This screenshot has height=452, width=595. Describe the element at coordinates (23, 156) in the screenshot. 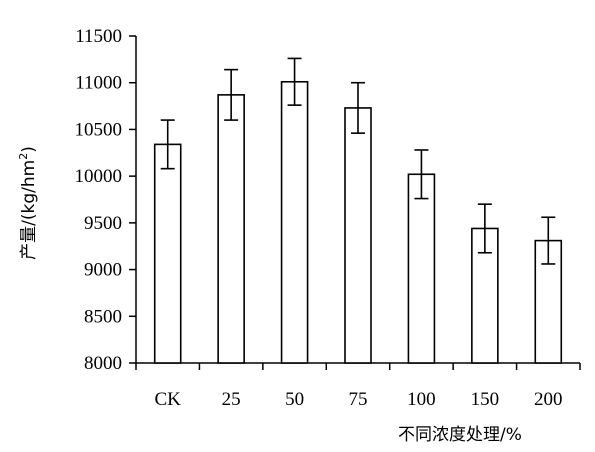

I see `y-axis-title-superscript: 2` at that location.